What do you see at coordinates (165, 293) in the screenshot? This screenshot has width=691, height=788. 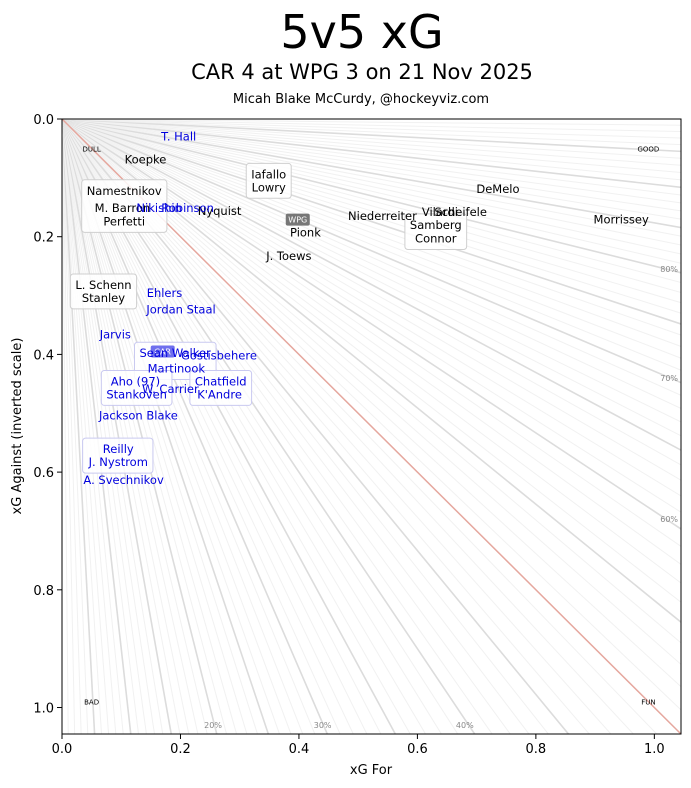 I see `player-label: Ehlers` at bounding box center [165, 293].